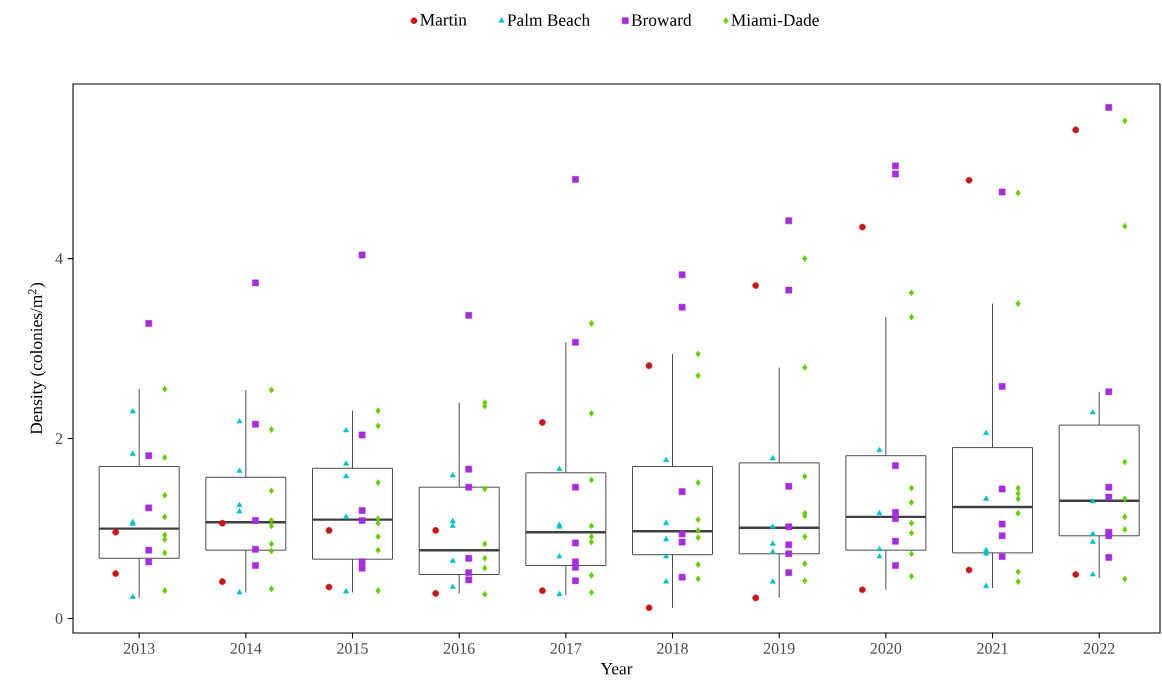  What do you see at coordinates (548, 19) in the screenshot?
I see `legend-label: Palm Beach` at bounding box center [548, 19].